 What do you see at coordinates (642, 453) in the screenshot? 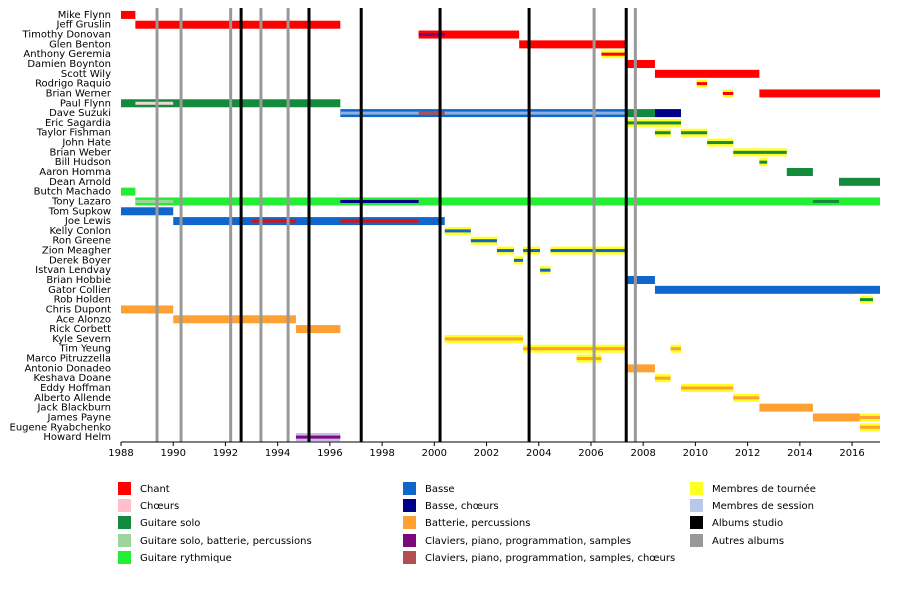
I see `x-tick-label: 2008` at bounding box center [642, 453].